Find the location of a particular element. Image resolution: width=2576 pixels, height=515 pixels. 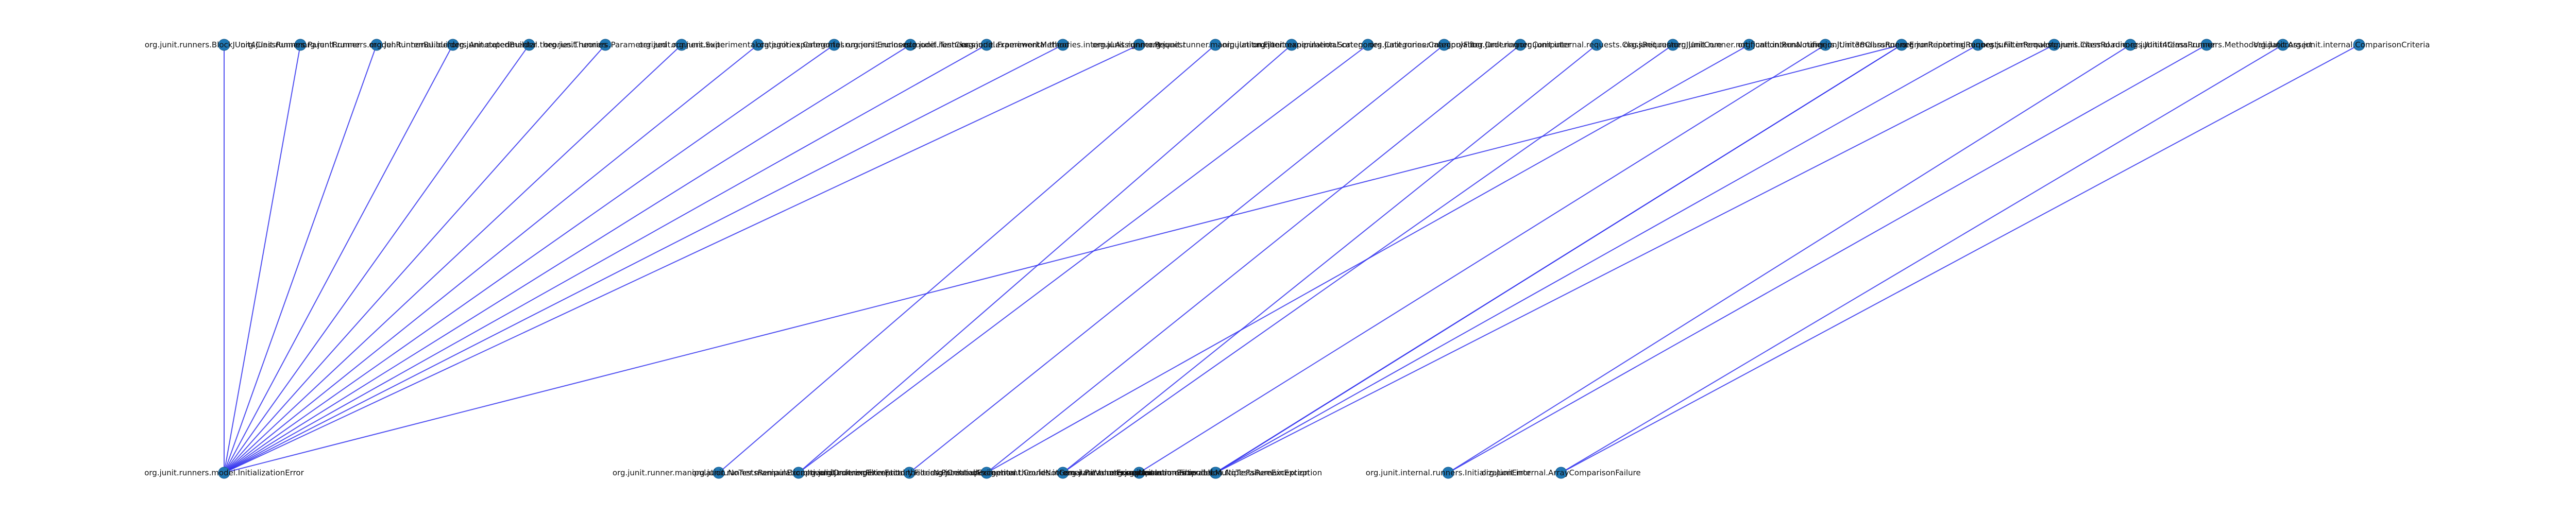

bottom-4-node is located at coordinates (986, 473).